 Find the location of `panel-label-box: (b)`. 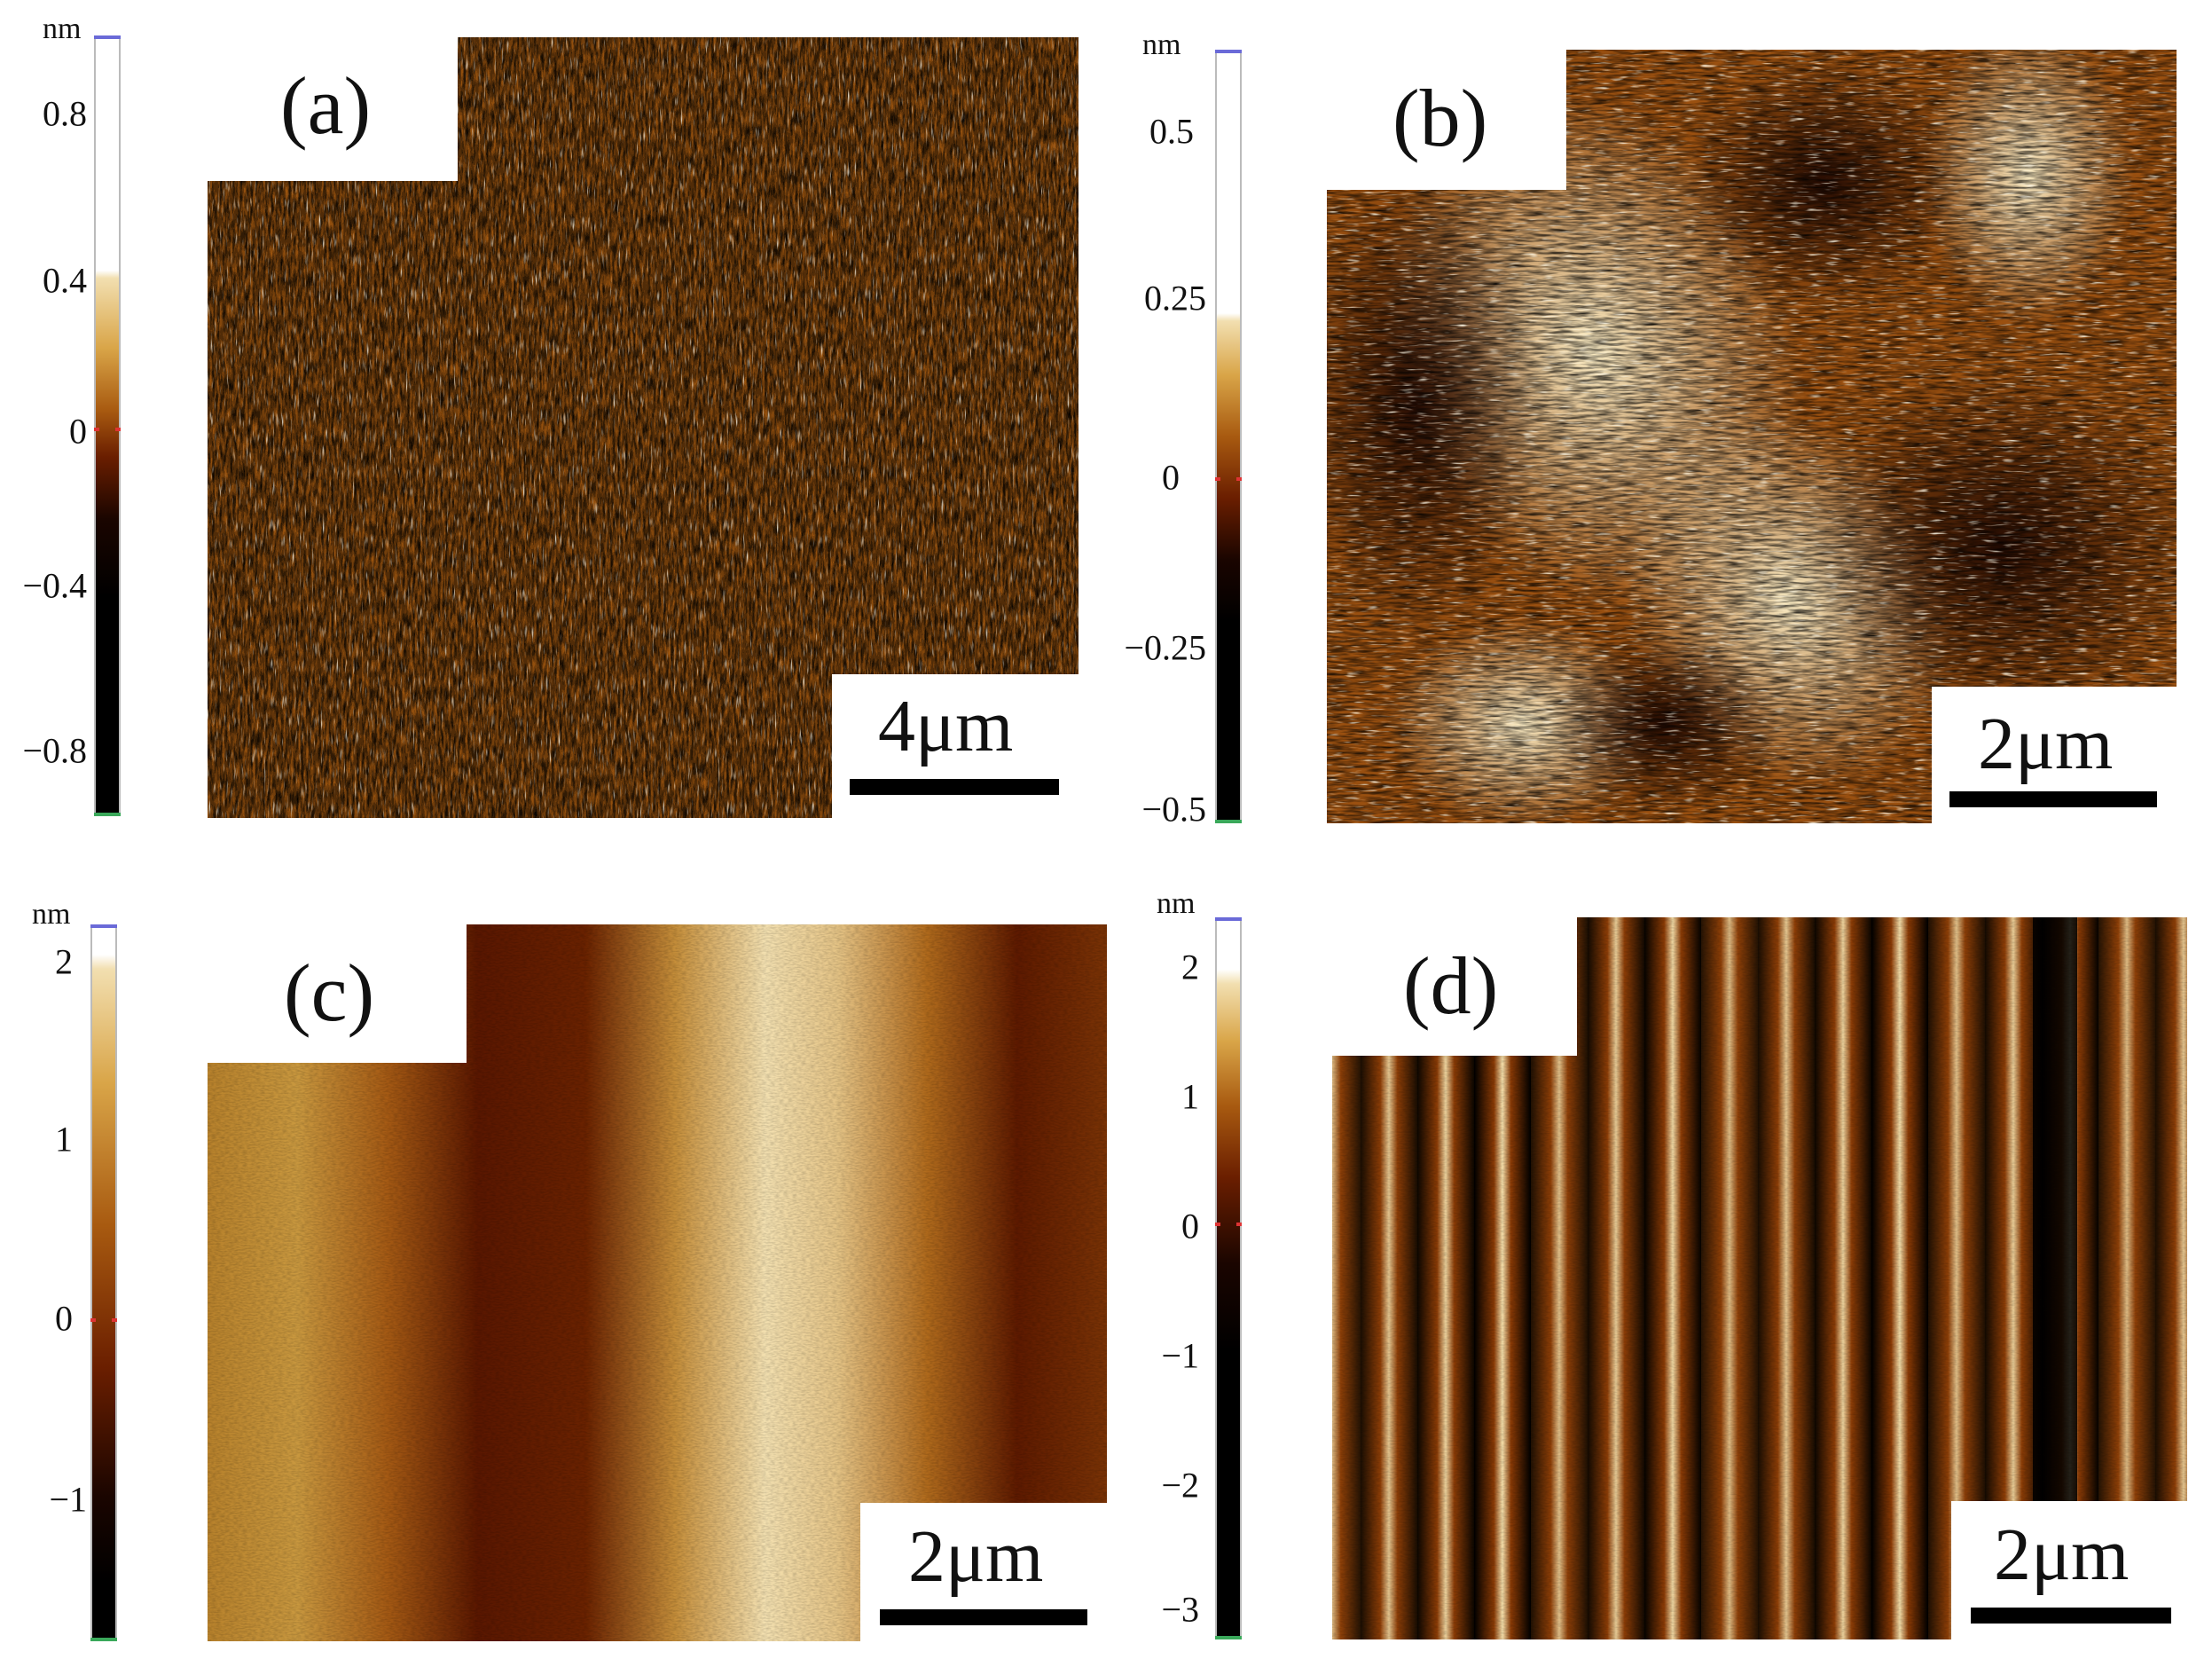

panel-label-box: (b) is located at coordinates (1446, 120).